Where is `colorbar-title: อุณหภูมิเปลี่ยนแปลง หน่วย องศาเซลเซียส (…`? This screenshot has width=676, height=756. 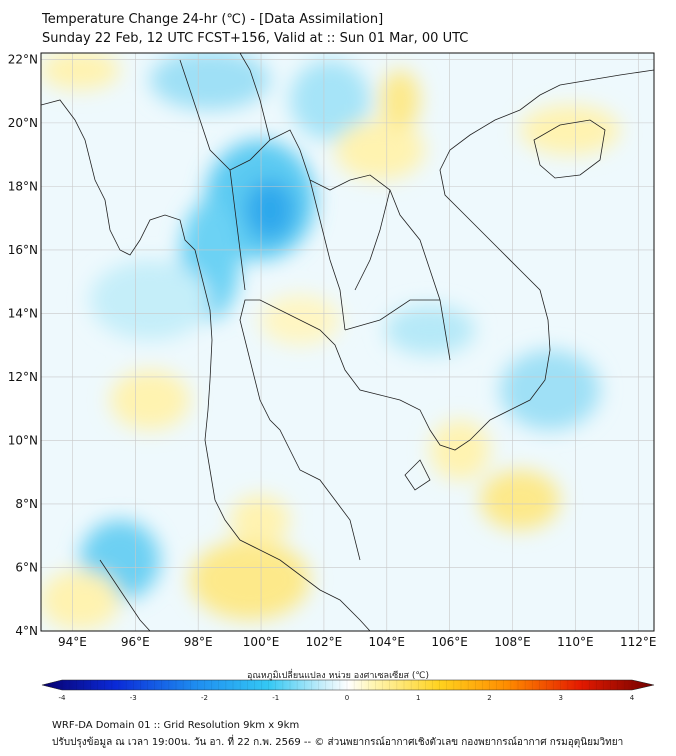 colorbar-title: อุณหภูมิเปลี่ยนแปลง หน่วย องศาเซลเซียส (… is located at coordinates (338, 676).